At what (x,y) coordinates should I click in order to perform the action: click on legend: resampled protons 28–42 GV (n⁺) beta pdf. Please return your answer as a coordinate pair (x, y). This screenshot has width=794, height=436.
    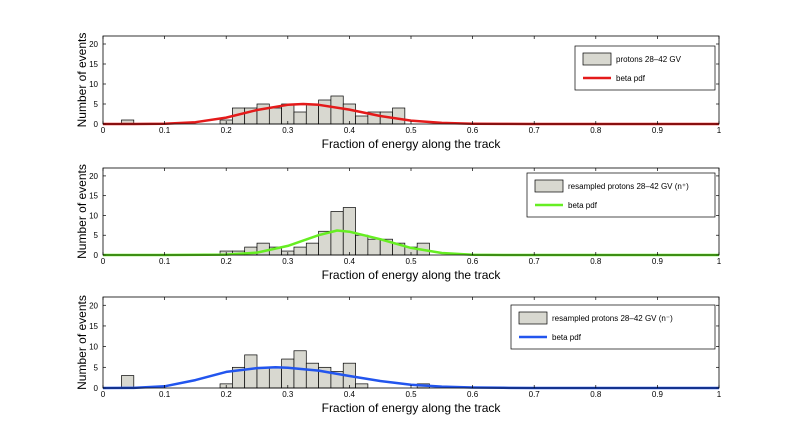
    Looking at the image, I should click on (621, 195).